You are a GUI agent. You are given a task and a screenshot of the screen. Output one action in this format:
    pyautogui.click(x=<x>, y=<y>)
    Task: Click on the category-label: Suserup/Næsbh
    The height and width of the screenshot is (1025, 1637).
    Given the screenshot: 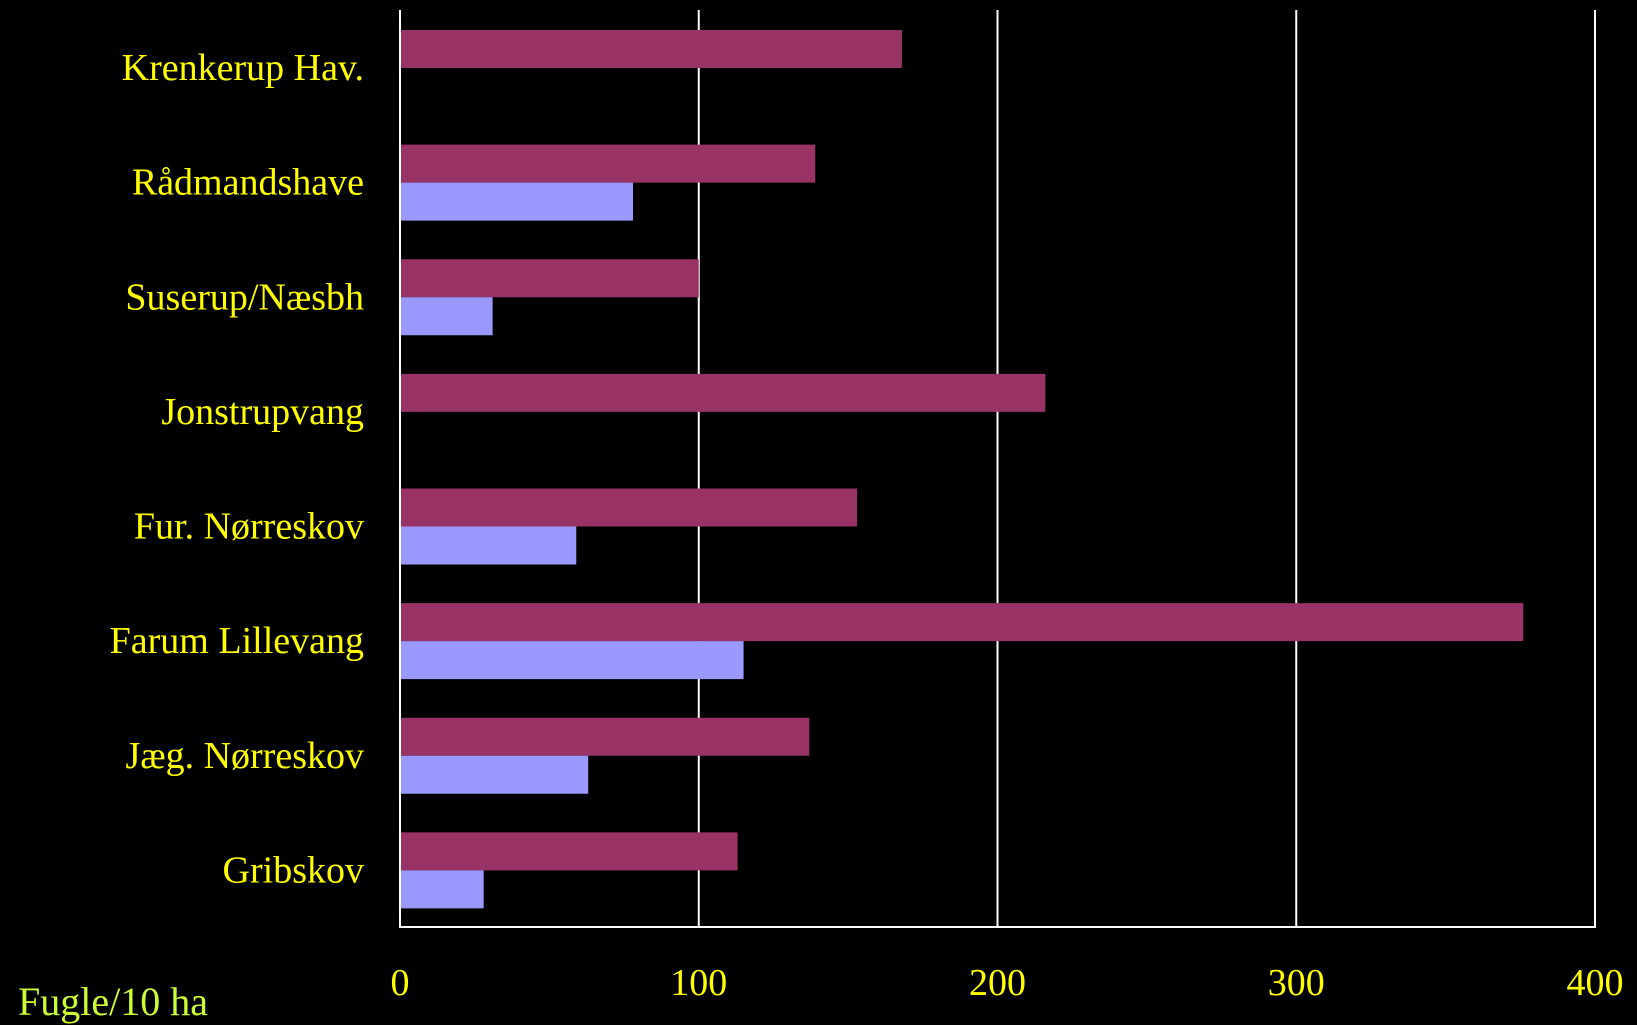 What is the action you would take?
    pyautogui.click(x=244, y=297)
    